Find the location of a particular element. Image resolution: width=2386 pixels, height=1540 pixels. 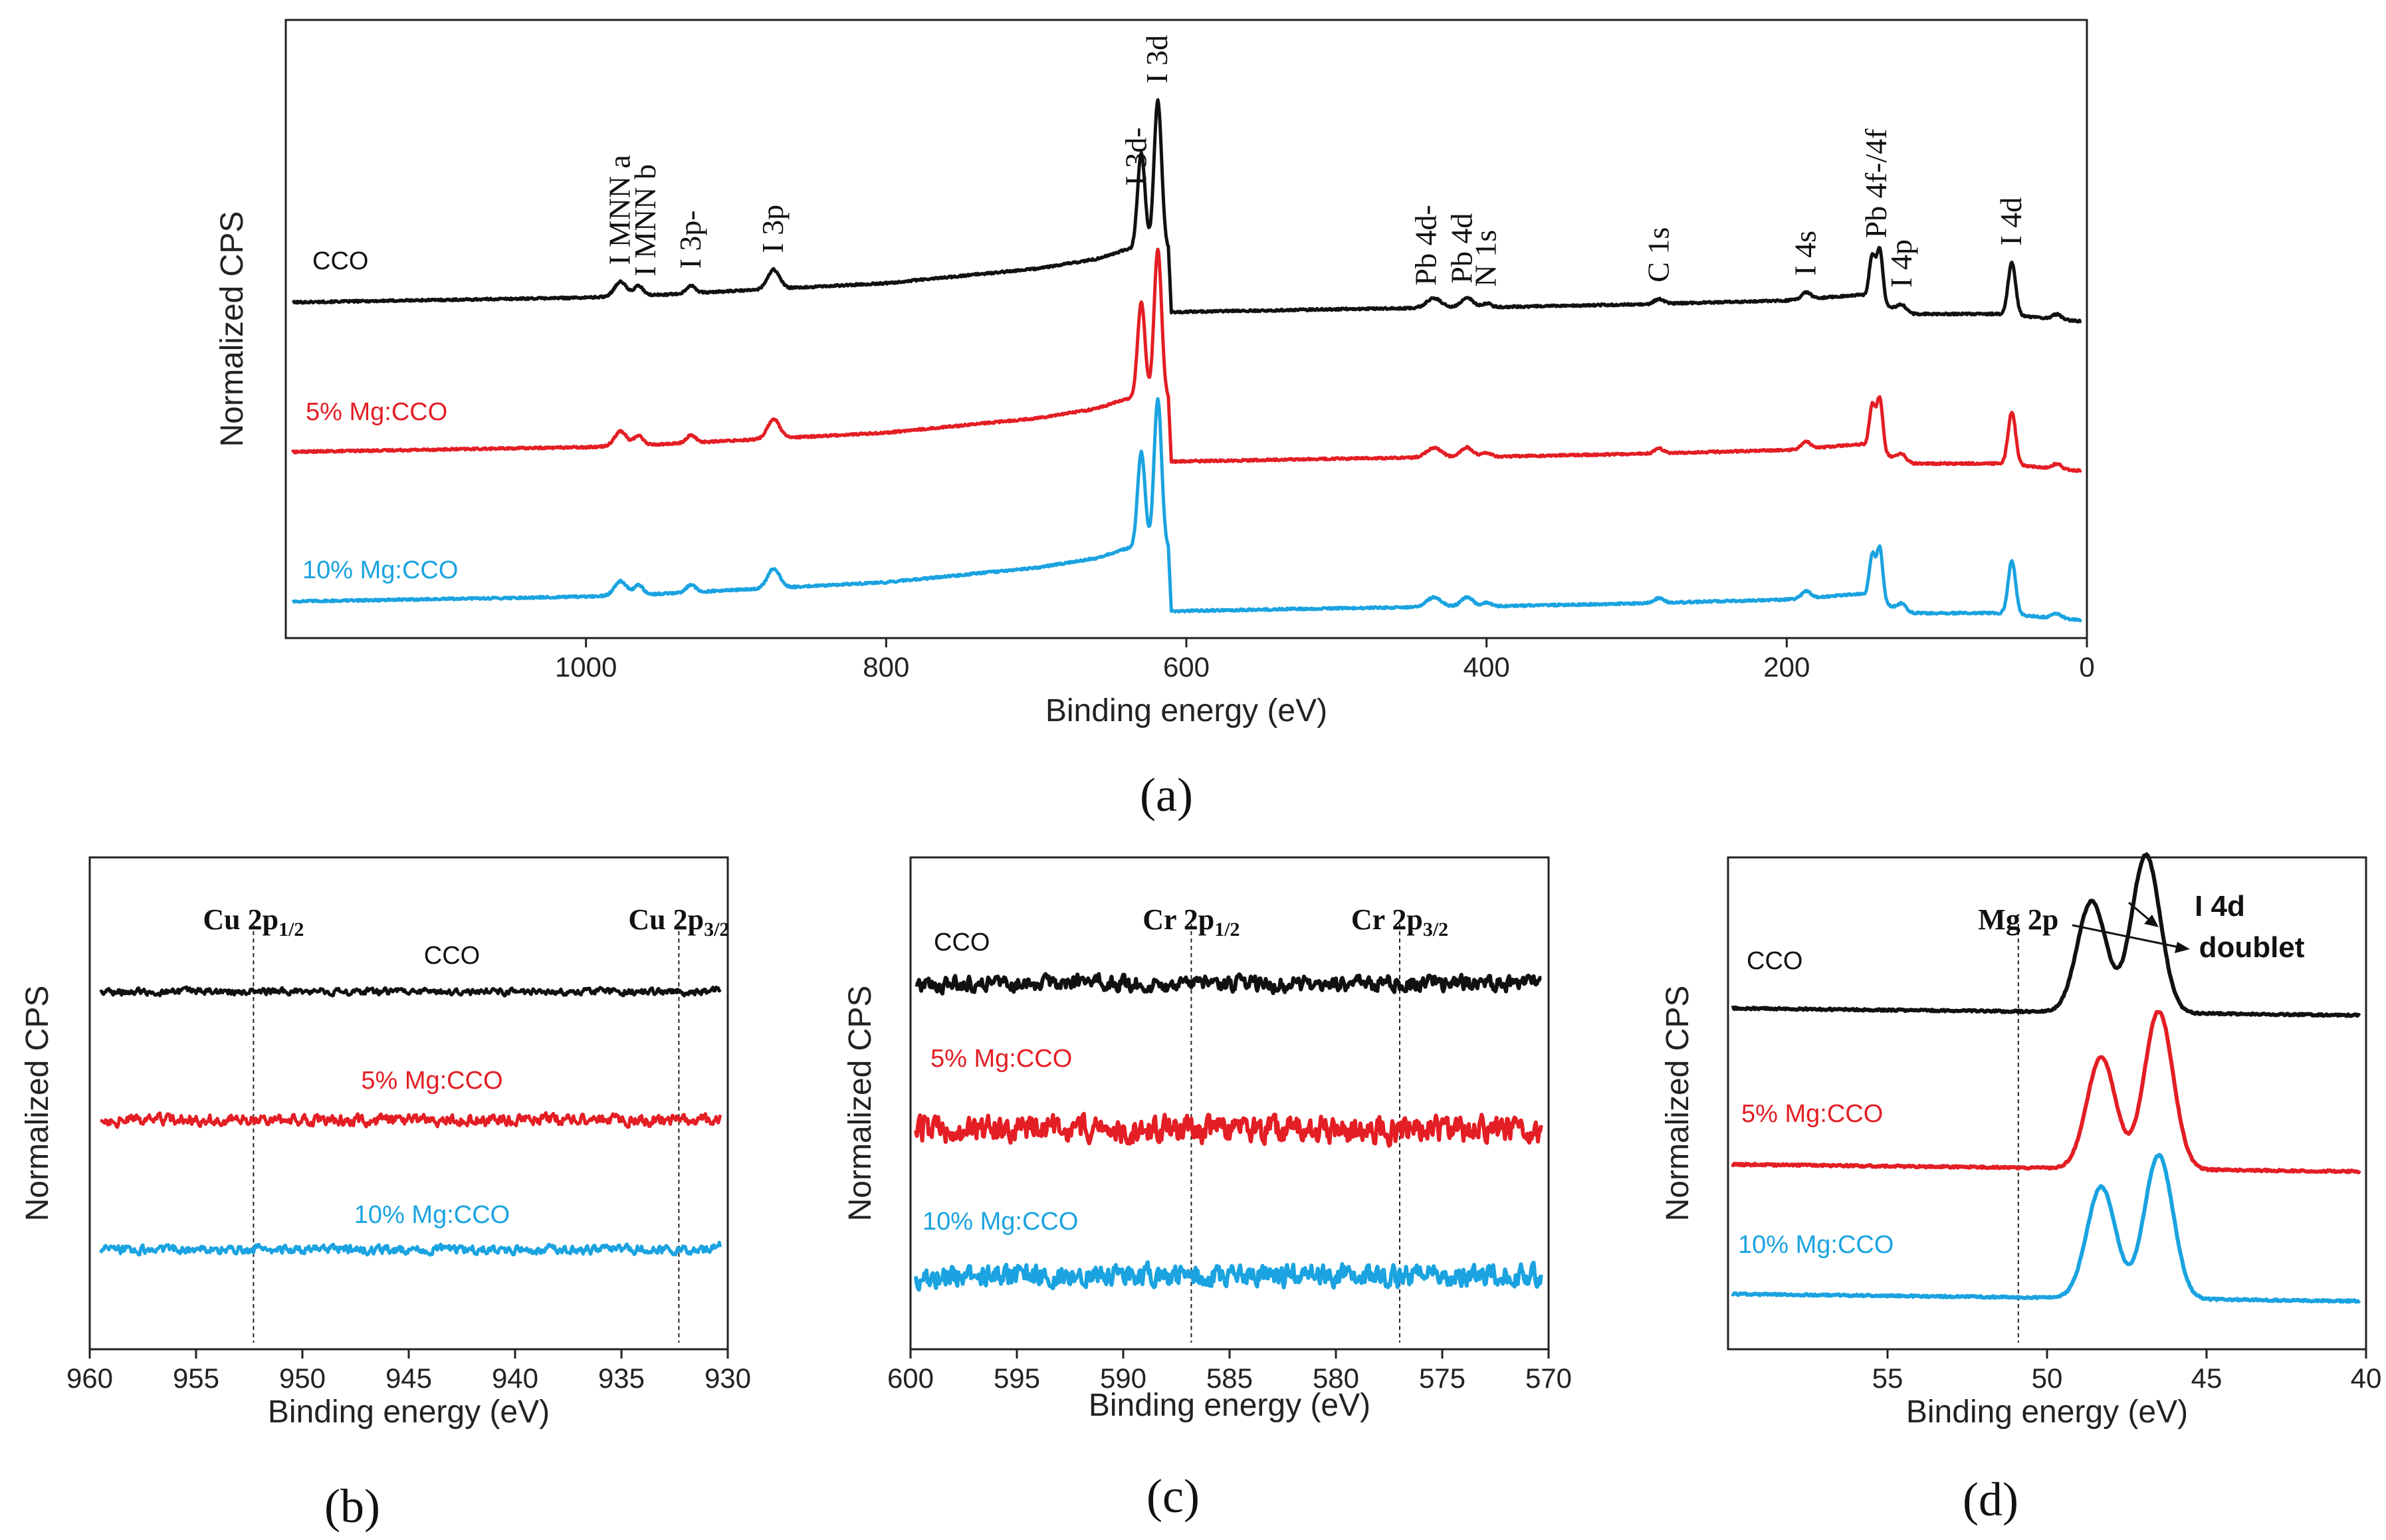

panel-a-peak-label-i-4p: I 4p is located at coordinates (1901, 264).